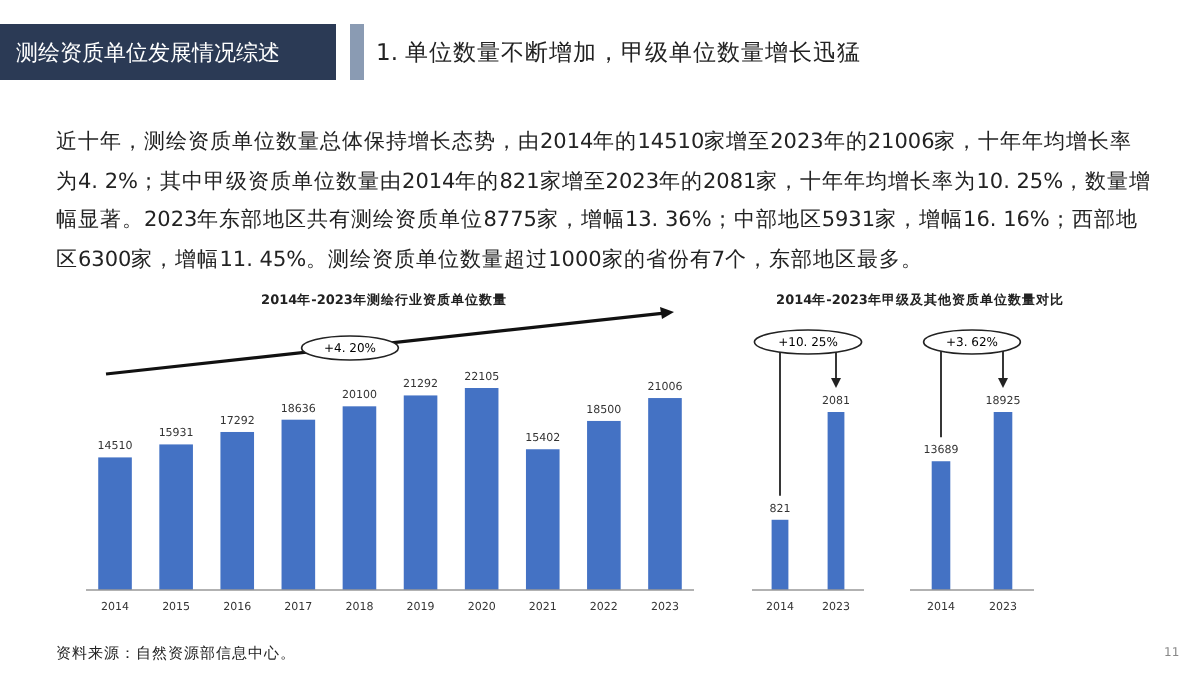 This screenshot has height=674, width=1200. I want to click on text: 1. 单位数量不断增加，甲级单位数量增长迅猛, so click(619, 52).